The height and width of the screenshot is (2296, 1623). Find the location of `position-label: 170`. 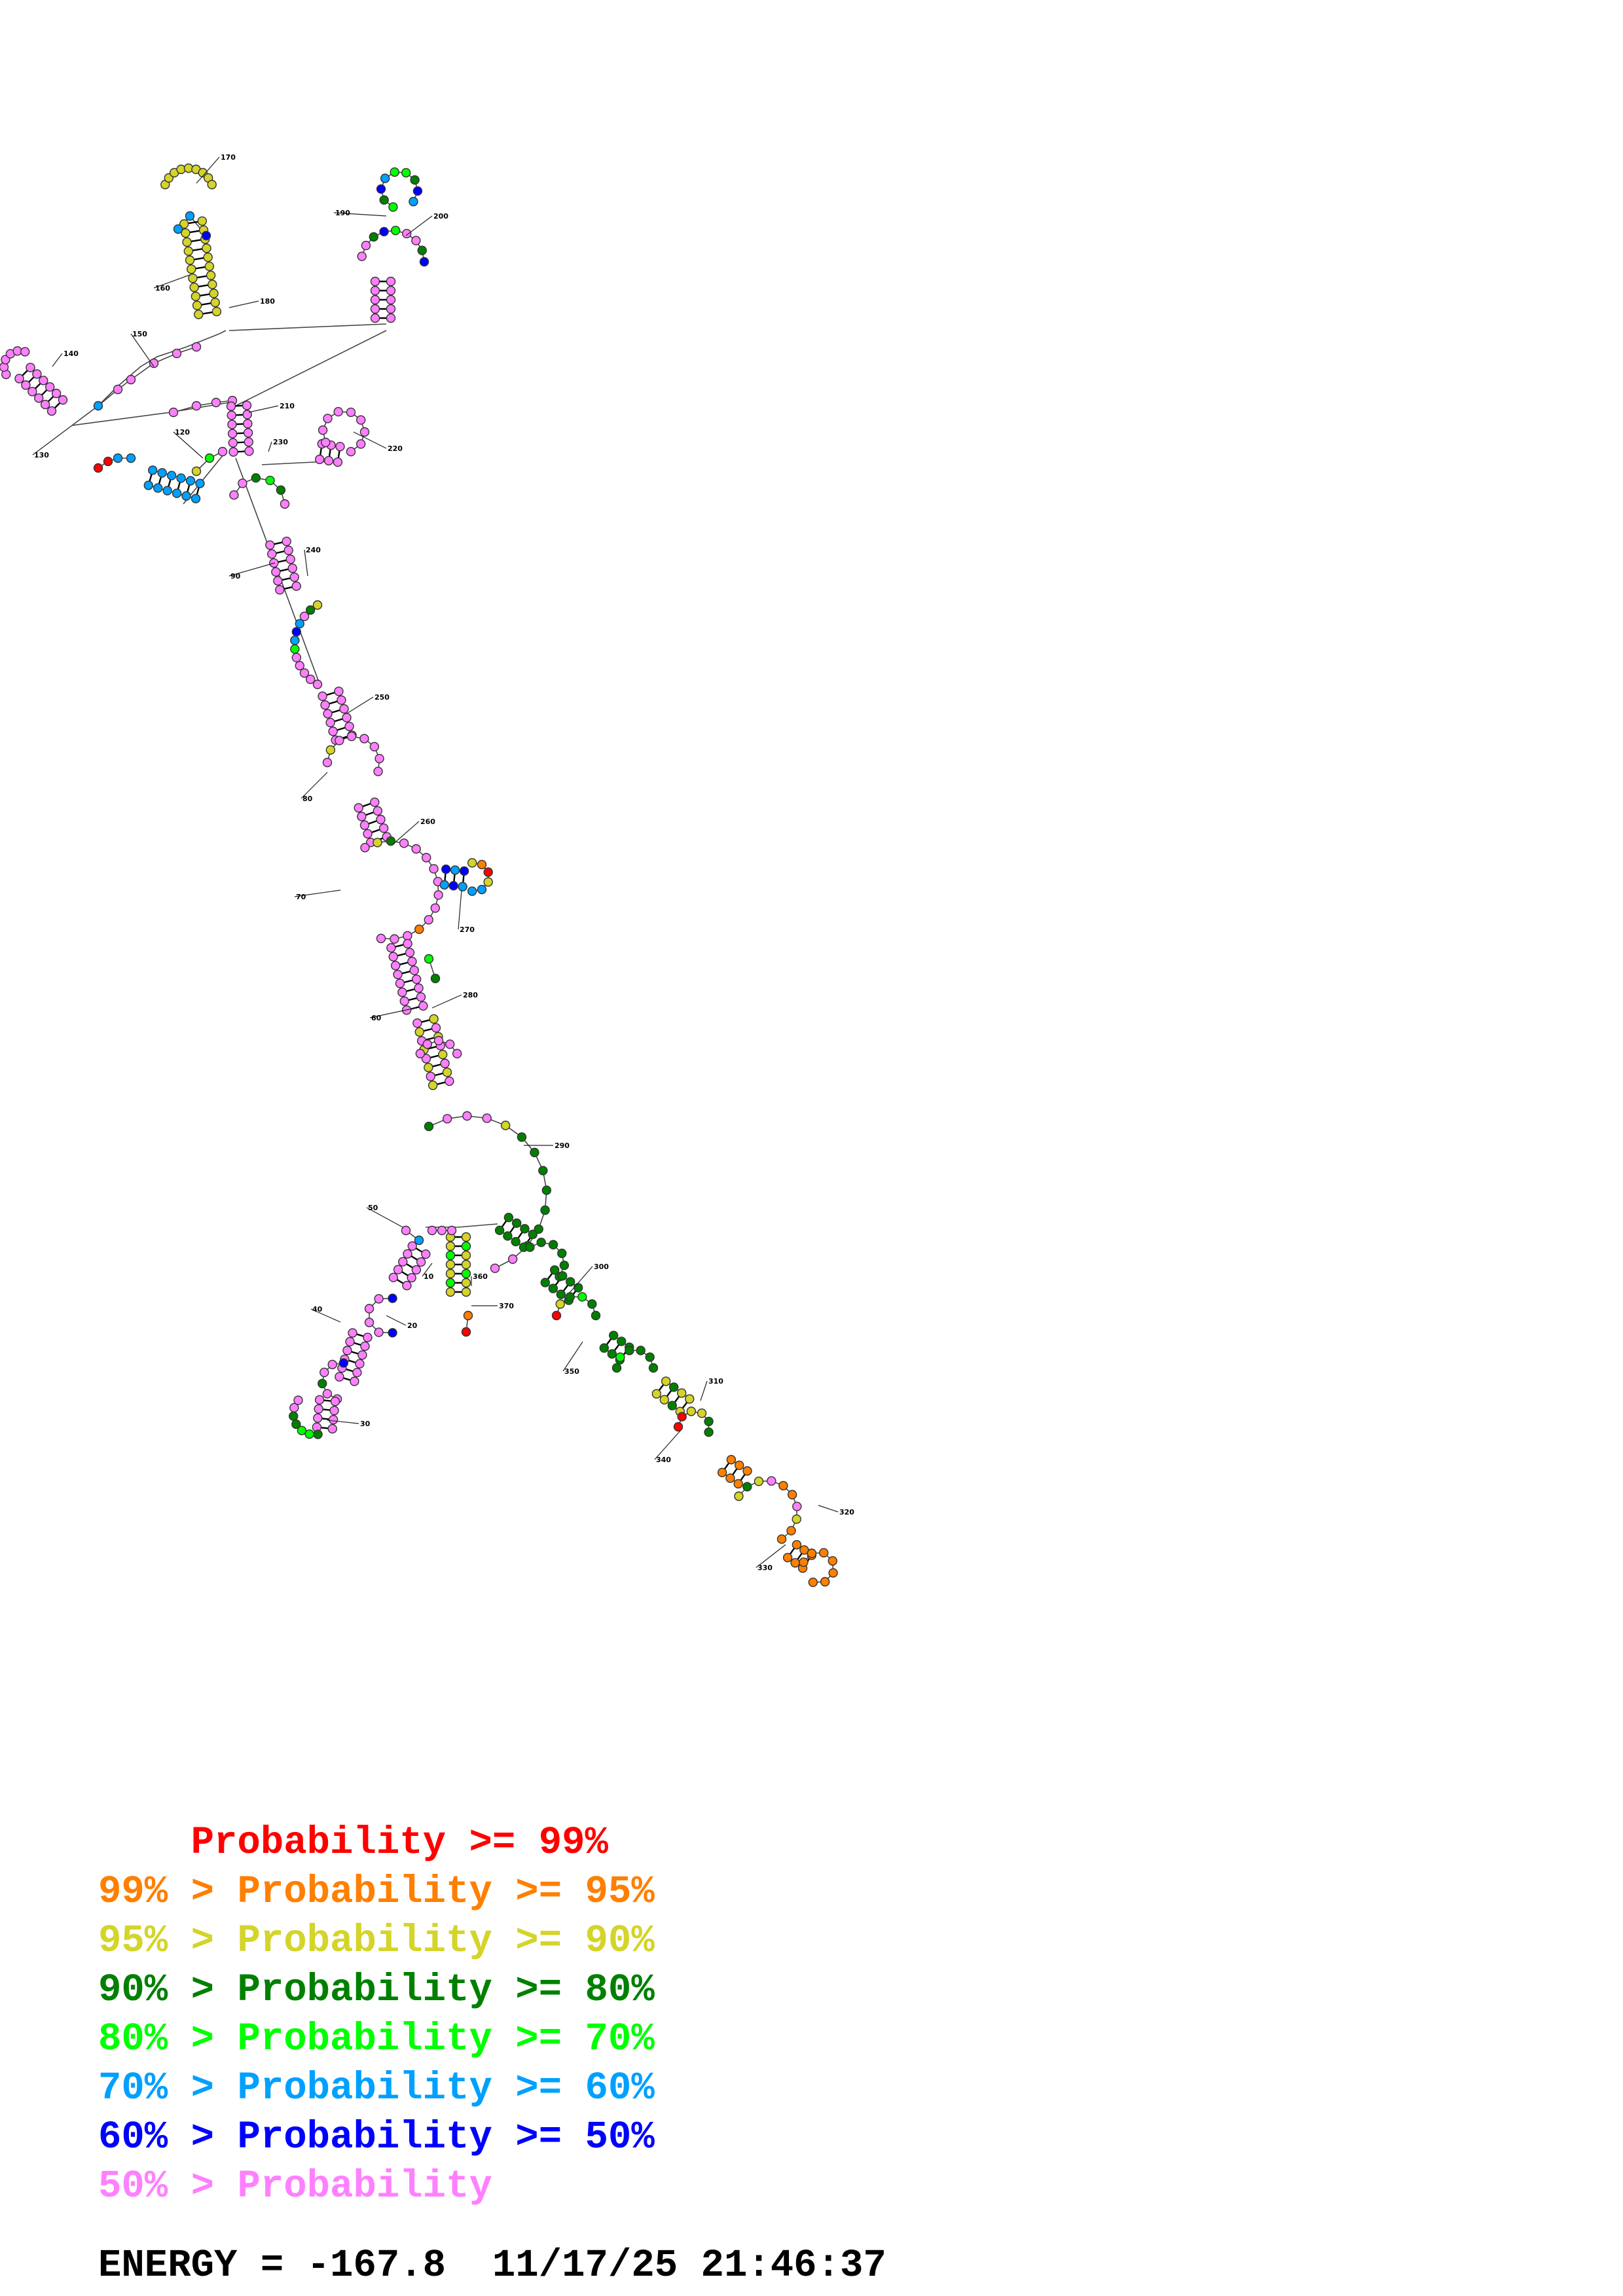

position-label: 170 is located at coordinates (228, 157).